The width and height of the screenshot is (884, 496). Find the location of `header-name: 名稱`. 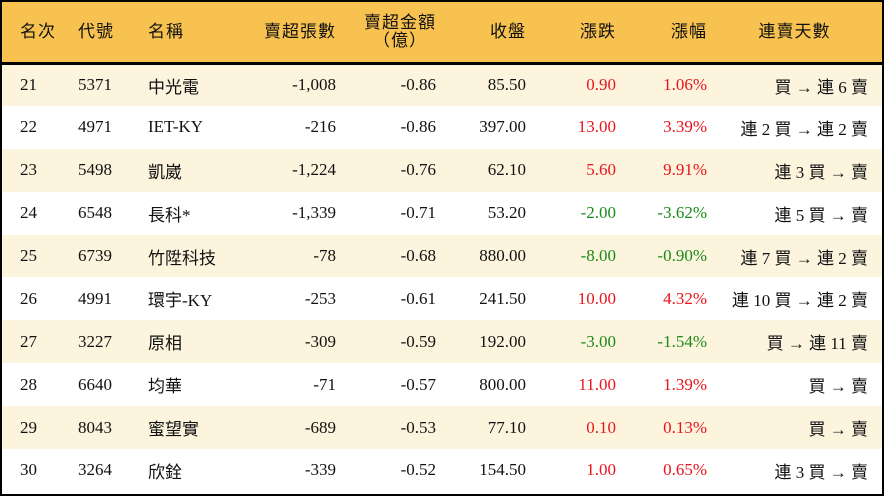

header-name: 名稱 is located at coordinates (166, 32).